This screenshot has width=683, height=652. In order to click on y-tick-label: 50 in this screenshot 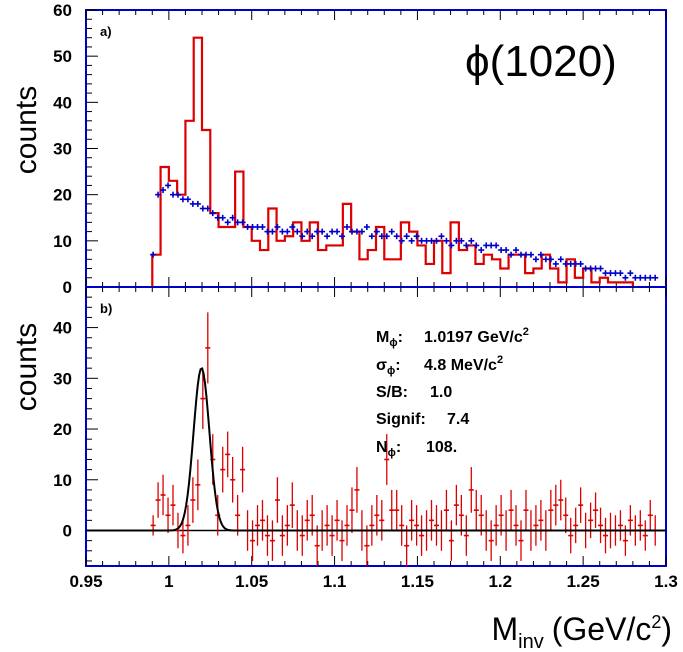, I will do `click(62, 56)`.